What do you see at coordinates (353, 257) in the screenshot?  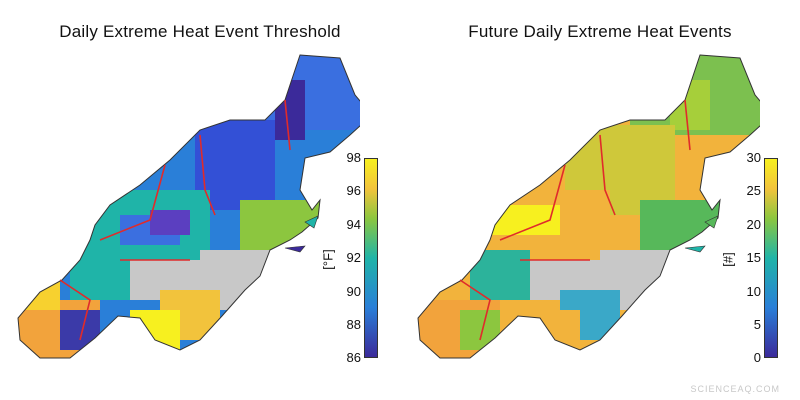 I see `threshold-tick-92: 92` at bounding box center [353, 257].